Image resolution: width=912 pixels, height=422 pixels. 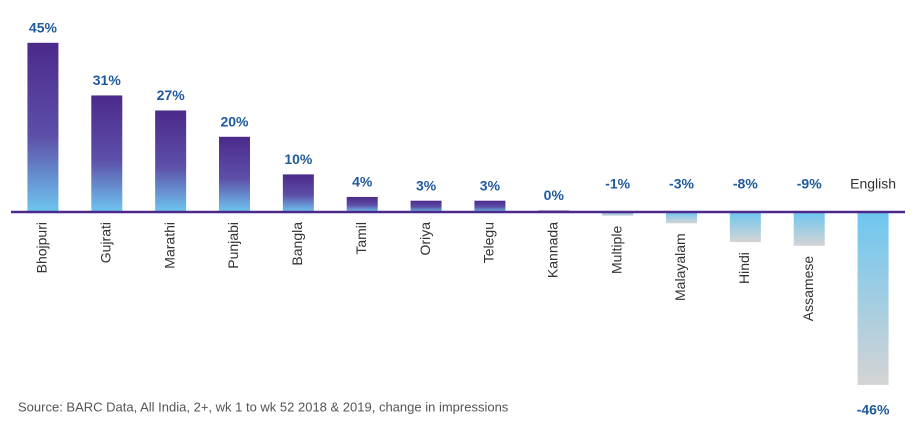 I want to click on data-label: -46%, so click(x=873, y=410).